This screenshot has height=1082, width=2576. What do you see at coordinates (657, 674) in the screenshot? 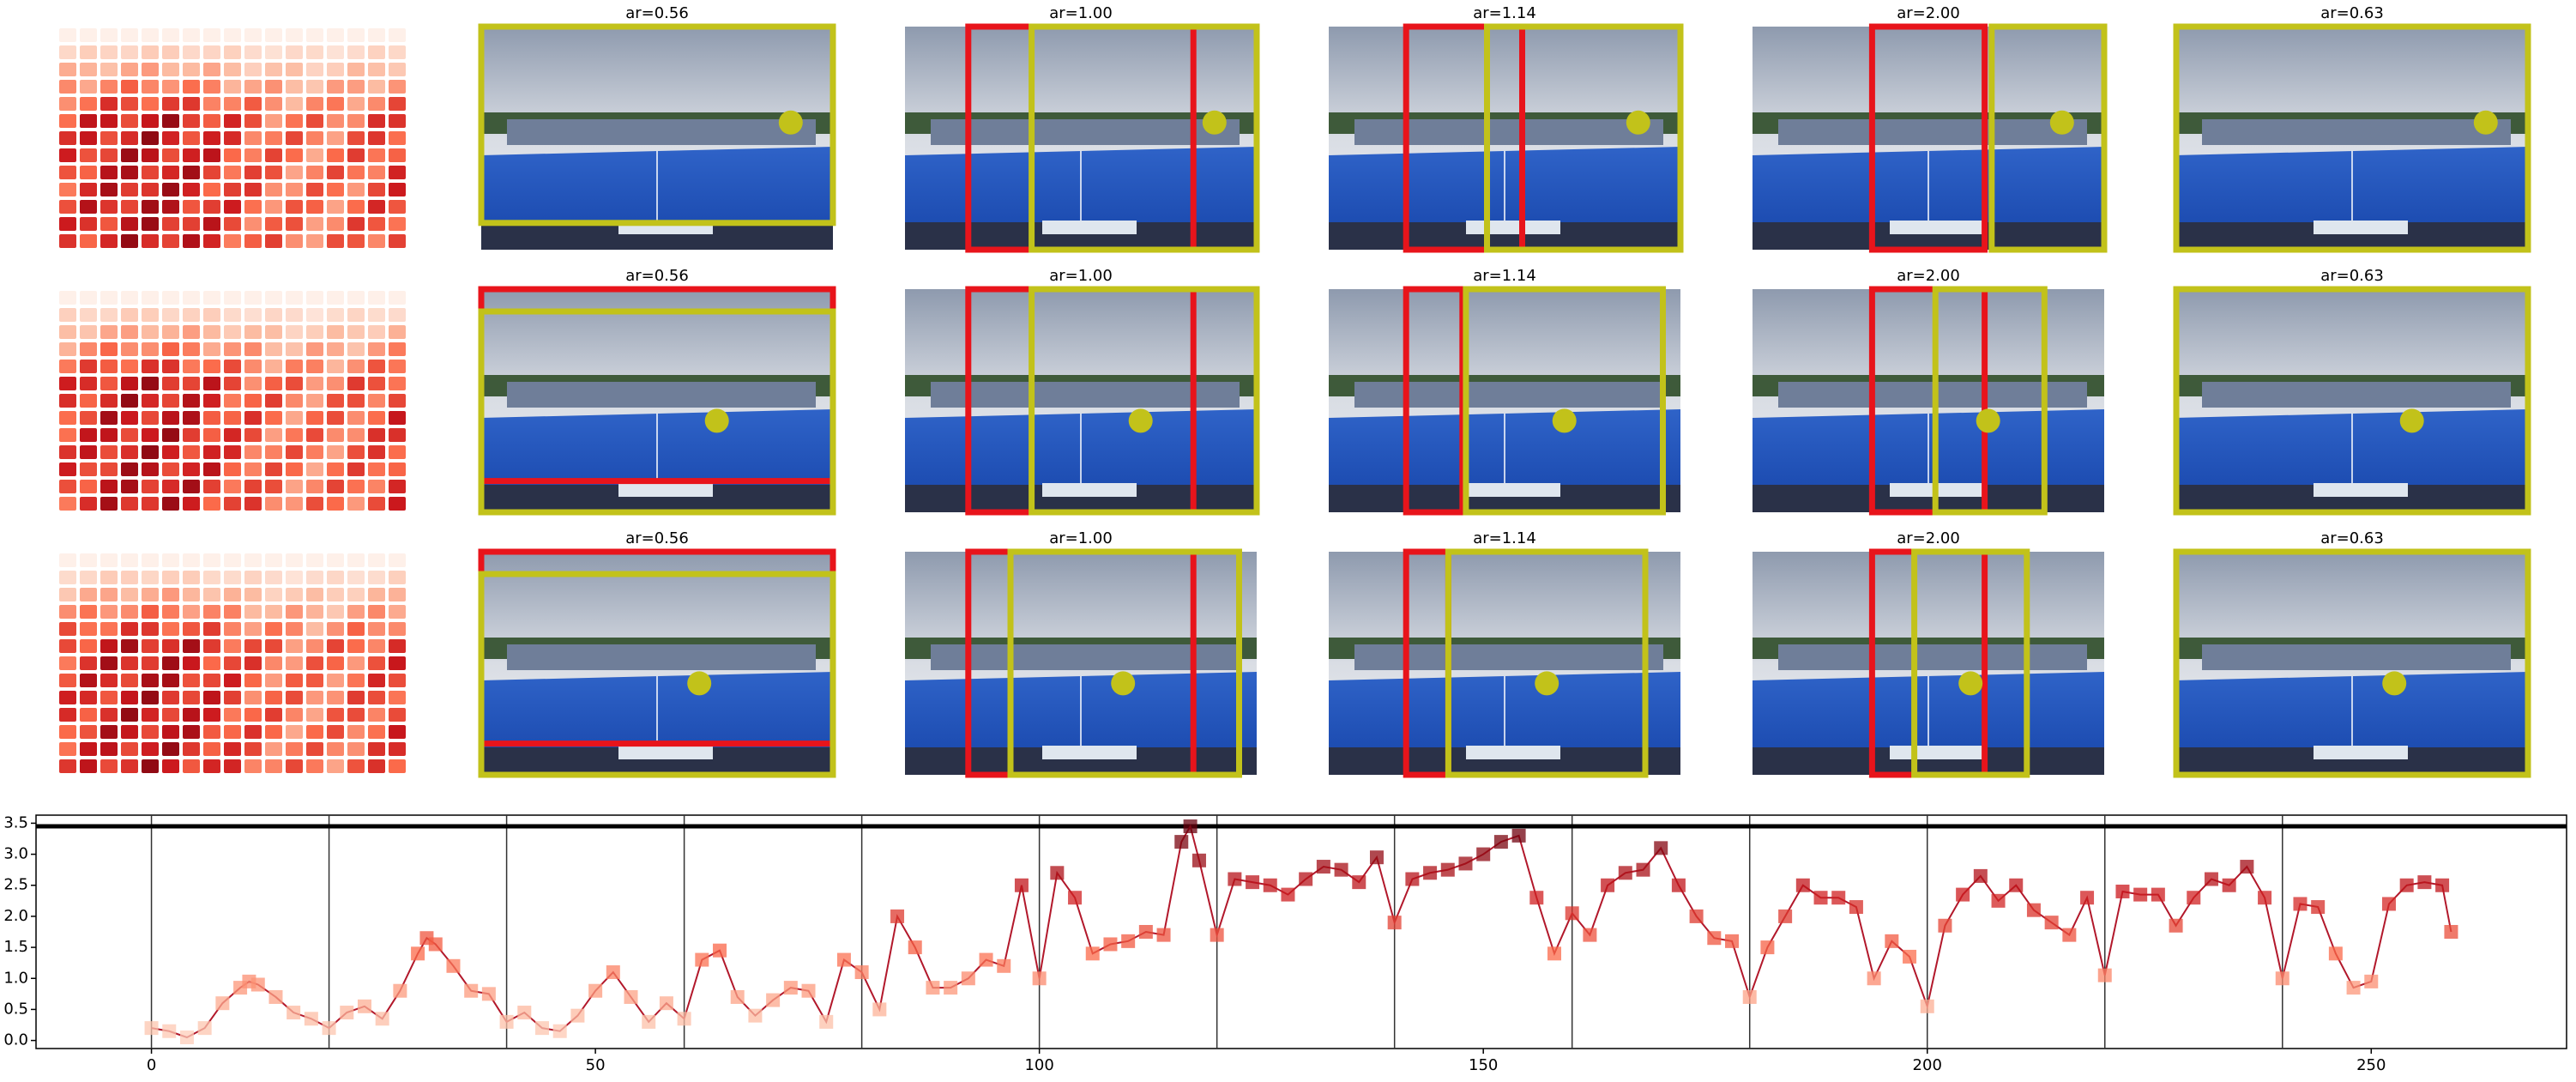
I see `yellow-box` at bounding box center [657, 674].